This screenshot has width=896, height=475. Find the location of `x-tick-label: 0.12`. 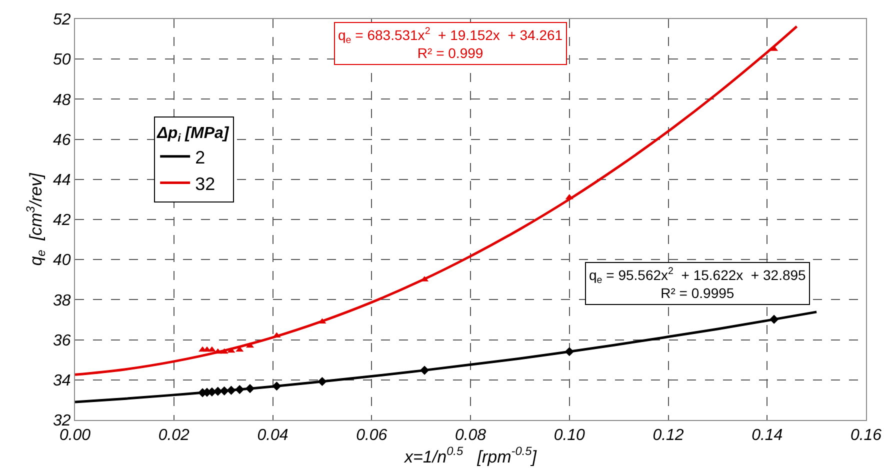

x-tick-label: 0.12 is located at coordinates (668, 435).